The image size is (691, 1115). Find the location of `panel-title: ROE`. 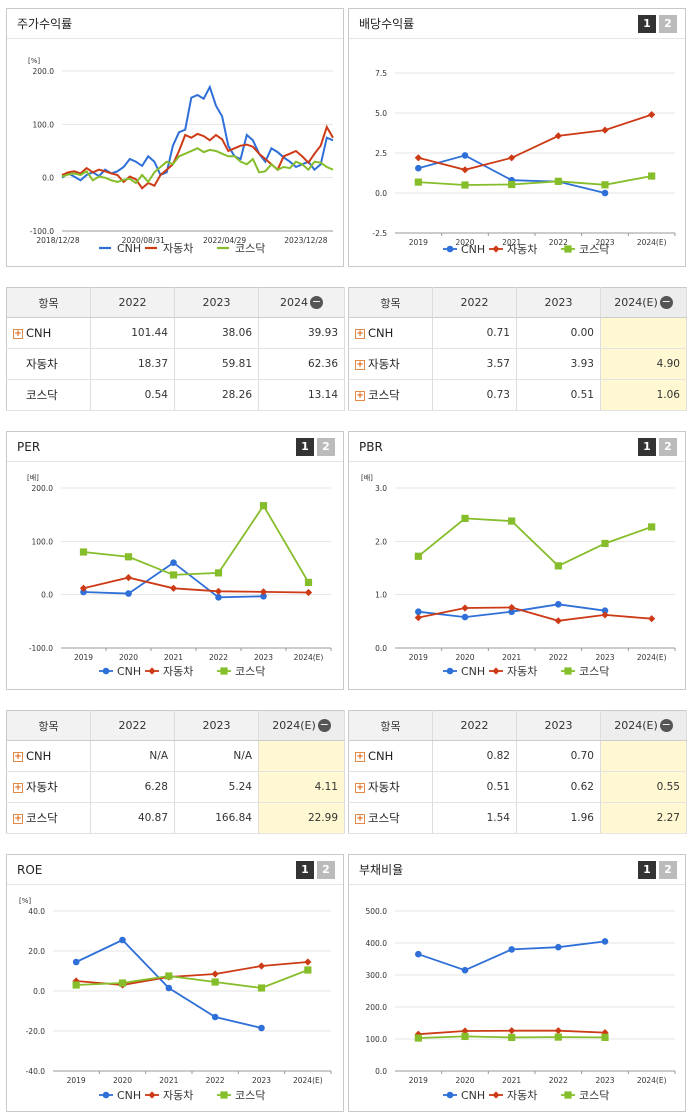

panel-title: ROE is located at coordinates (30, 870).